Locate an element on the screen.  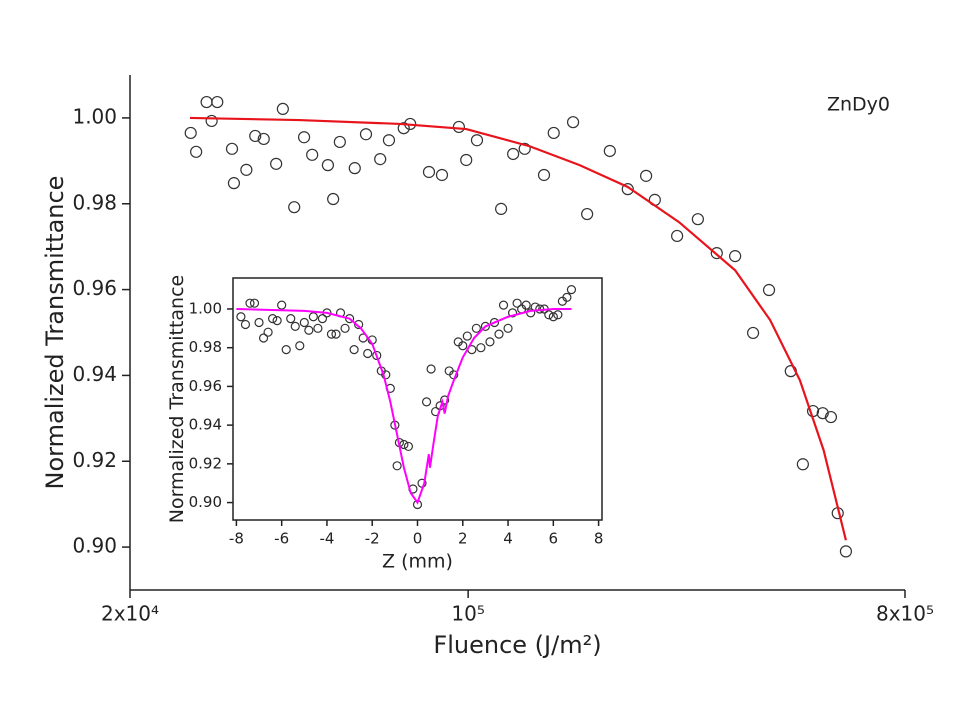
x-axis-title: Z (mm) is located at coordinates (417, 562).